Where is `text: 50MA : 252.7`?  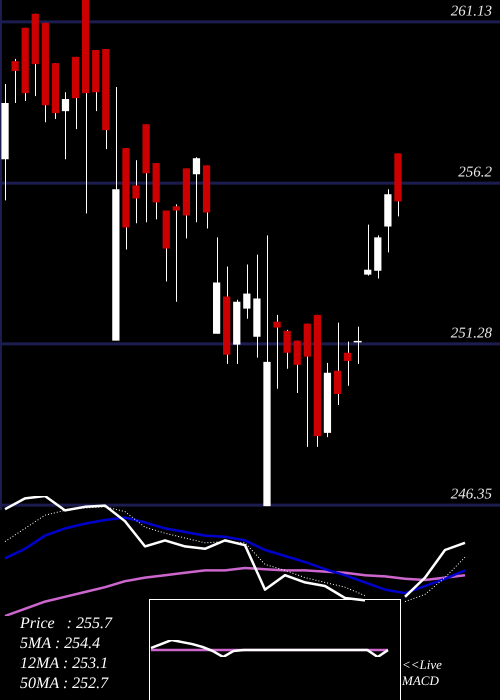 text: 50MA : 252.7 is located at coordinates (64, 684).